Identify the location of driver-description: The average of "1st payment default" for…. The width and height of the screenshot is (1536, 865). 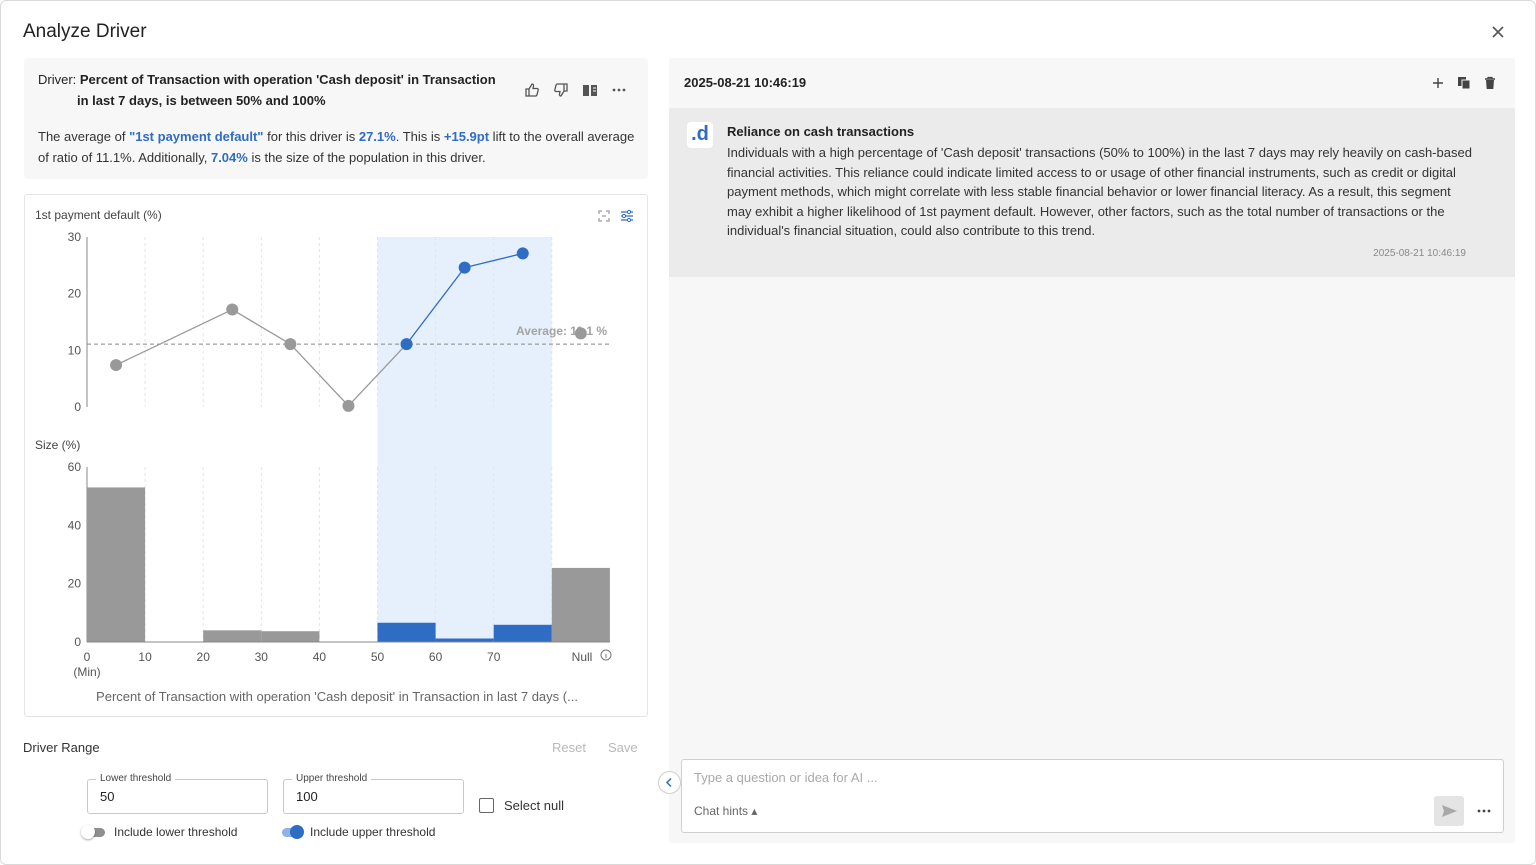
(336, 147).